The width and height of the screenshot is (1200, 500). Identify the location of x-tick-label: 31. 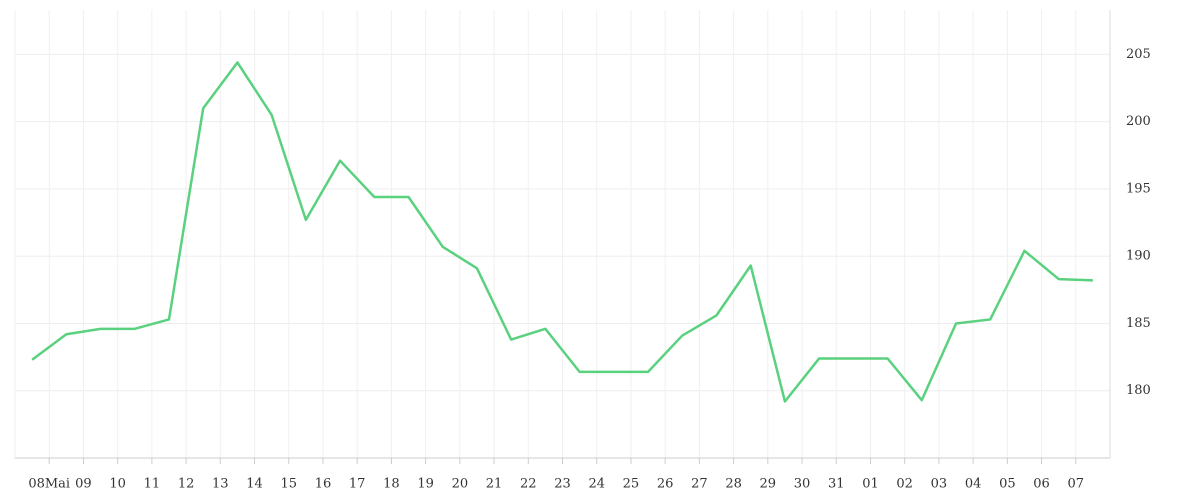
(836, 484).